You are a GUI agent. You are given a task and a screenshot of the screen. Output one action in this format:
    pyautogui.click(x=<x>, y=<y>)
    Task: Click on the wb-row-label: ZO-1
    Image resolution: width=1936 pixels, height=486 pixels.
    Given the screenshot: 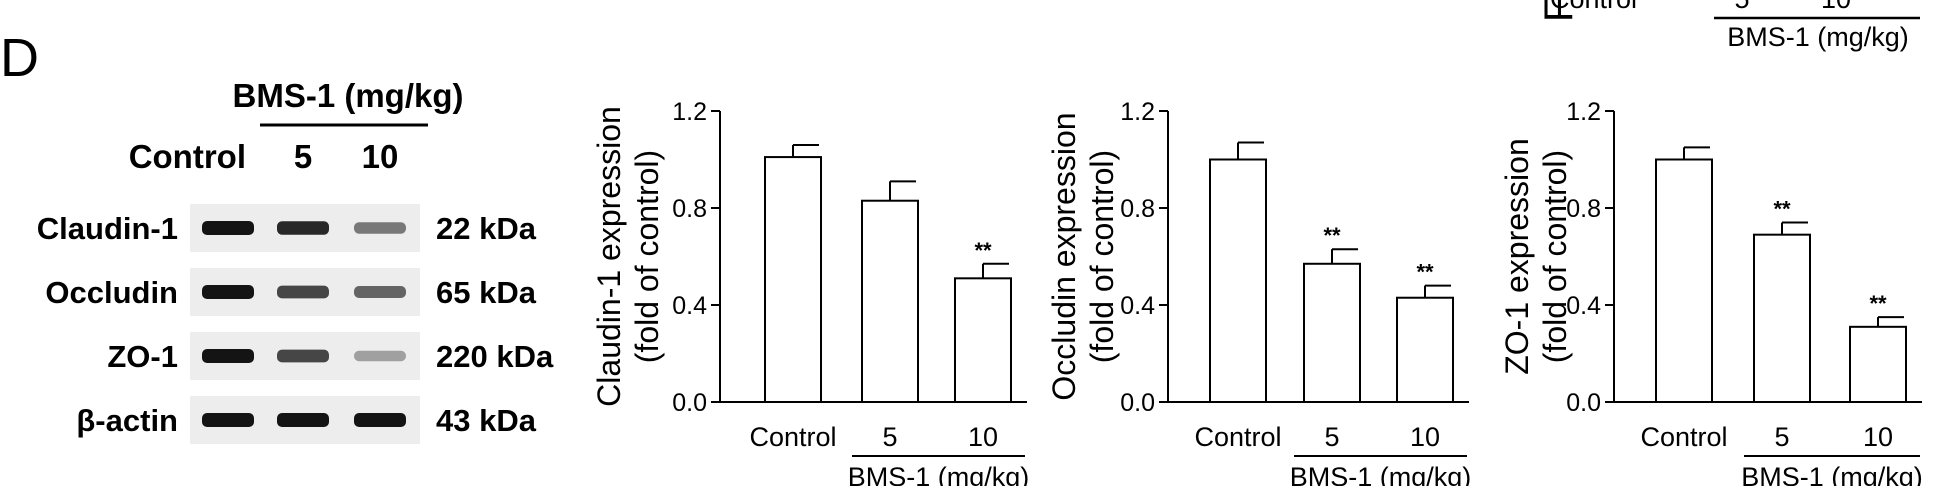 What is the action you would take?
    pyautogui.click(x=142, y=356)
    